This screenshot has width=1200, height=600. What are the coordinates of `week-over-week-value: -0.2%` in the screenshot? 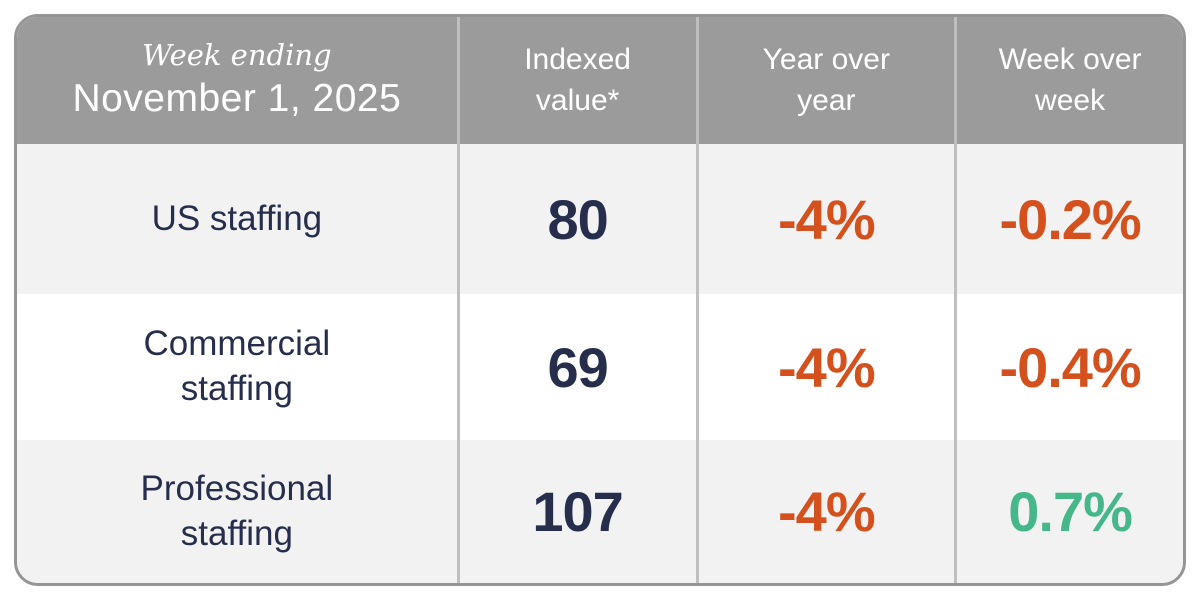 It's located at (1070, 219).